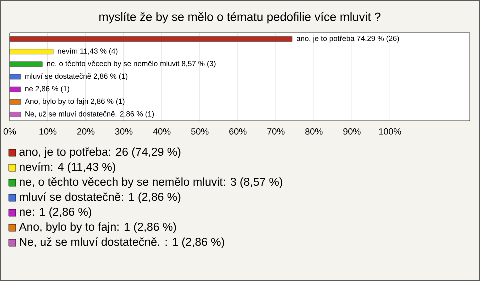  Describe the element at coordinates (122, 243) in the screenshot. I see `text: Ne, už se mluví dostatečně. : 1 (2,86 %)` at that location.